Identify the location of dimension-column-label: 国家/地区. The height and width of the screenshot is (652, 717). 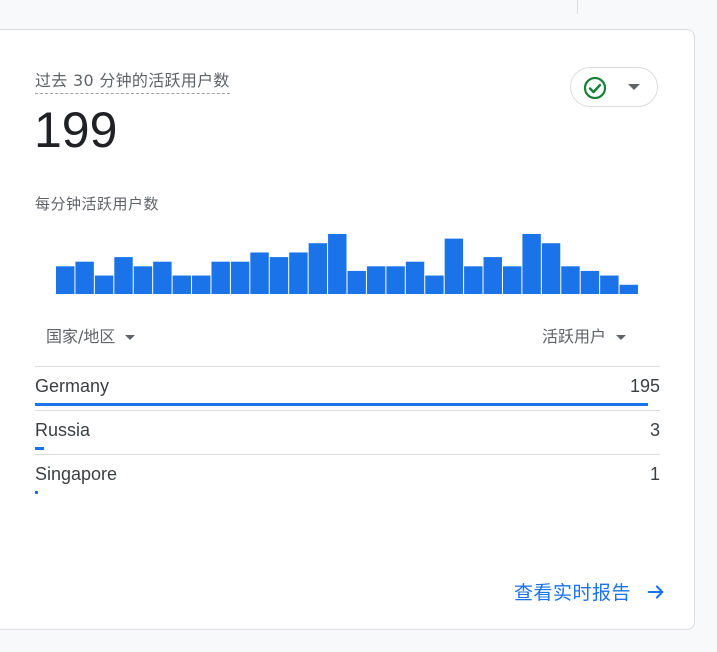
(81, 336).